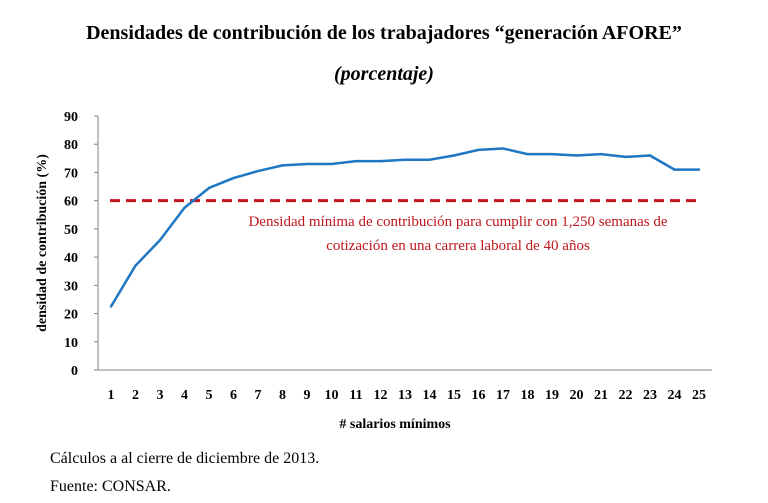 The image size is (768, 503). What do you see at coordinates (209, 395) in the screenshot?
I see `x-tick-label: 5` at bounding box center [209, 395].